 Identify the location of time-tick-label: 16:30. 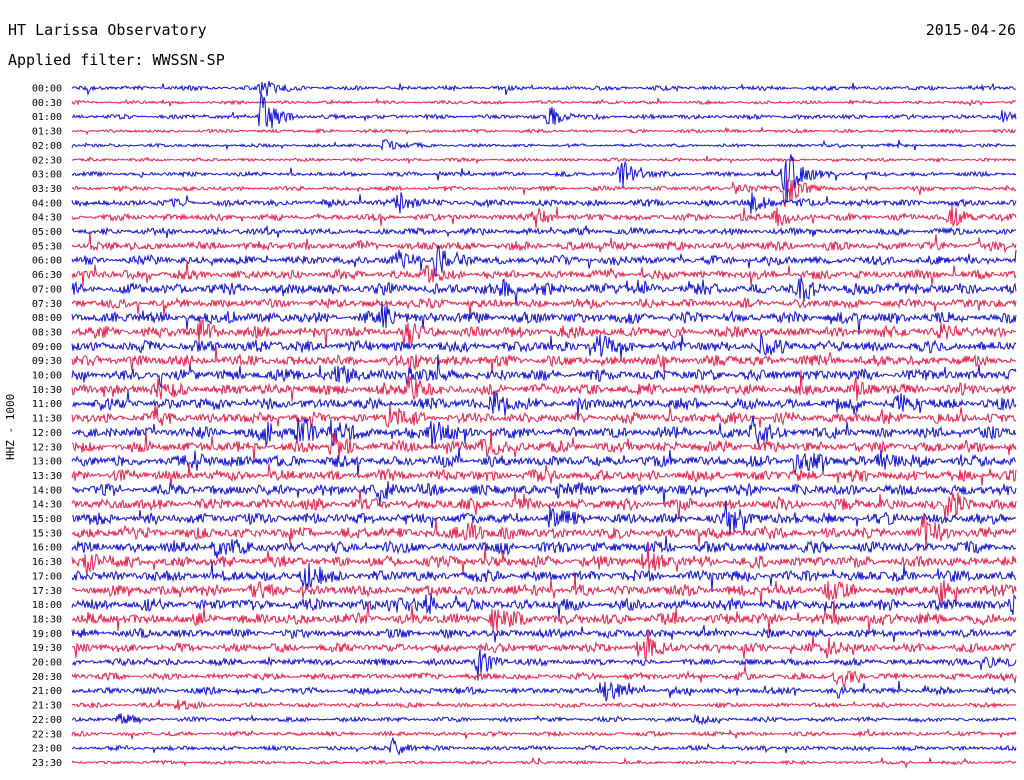
(47, 562).